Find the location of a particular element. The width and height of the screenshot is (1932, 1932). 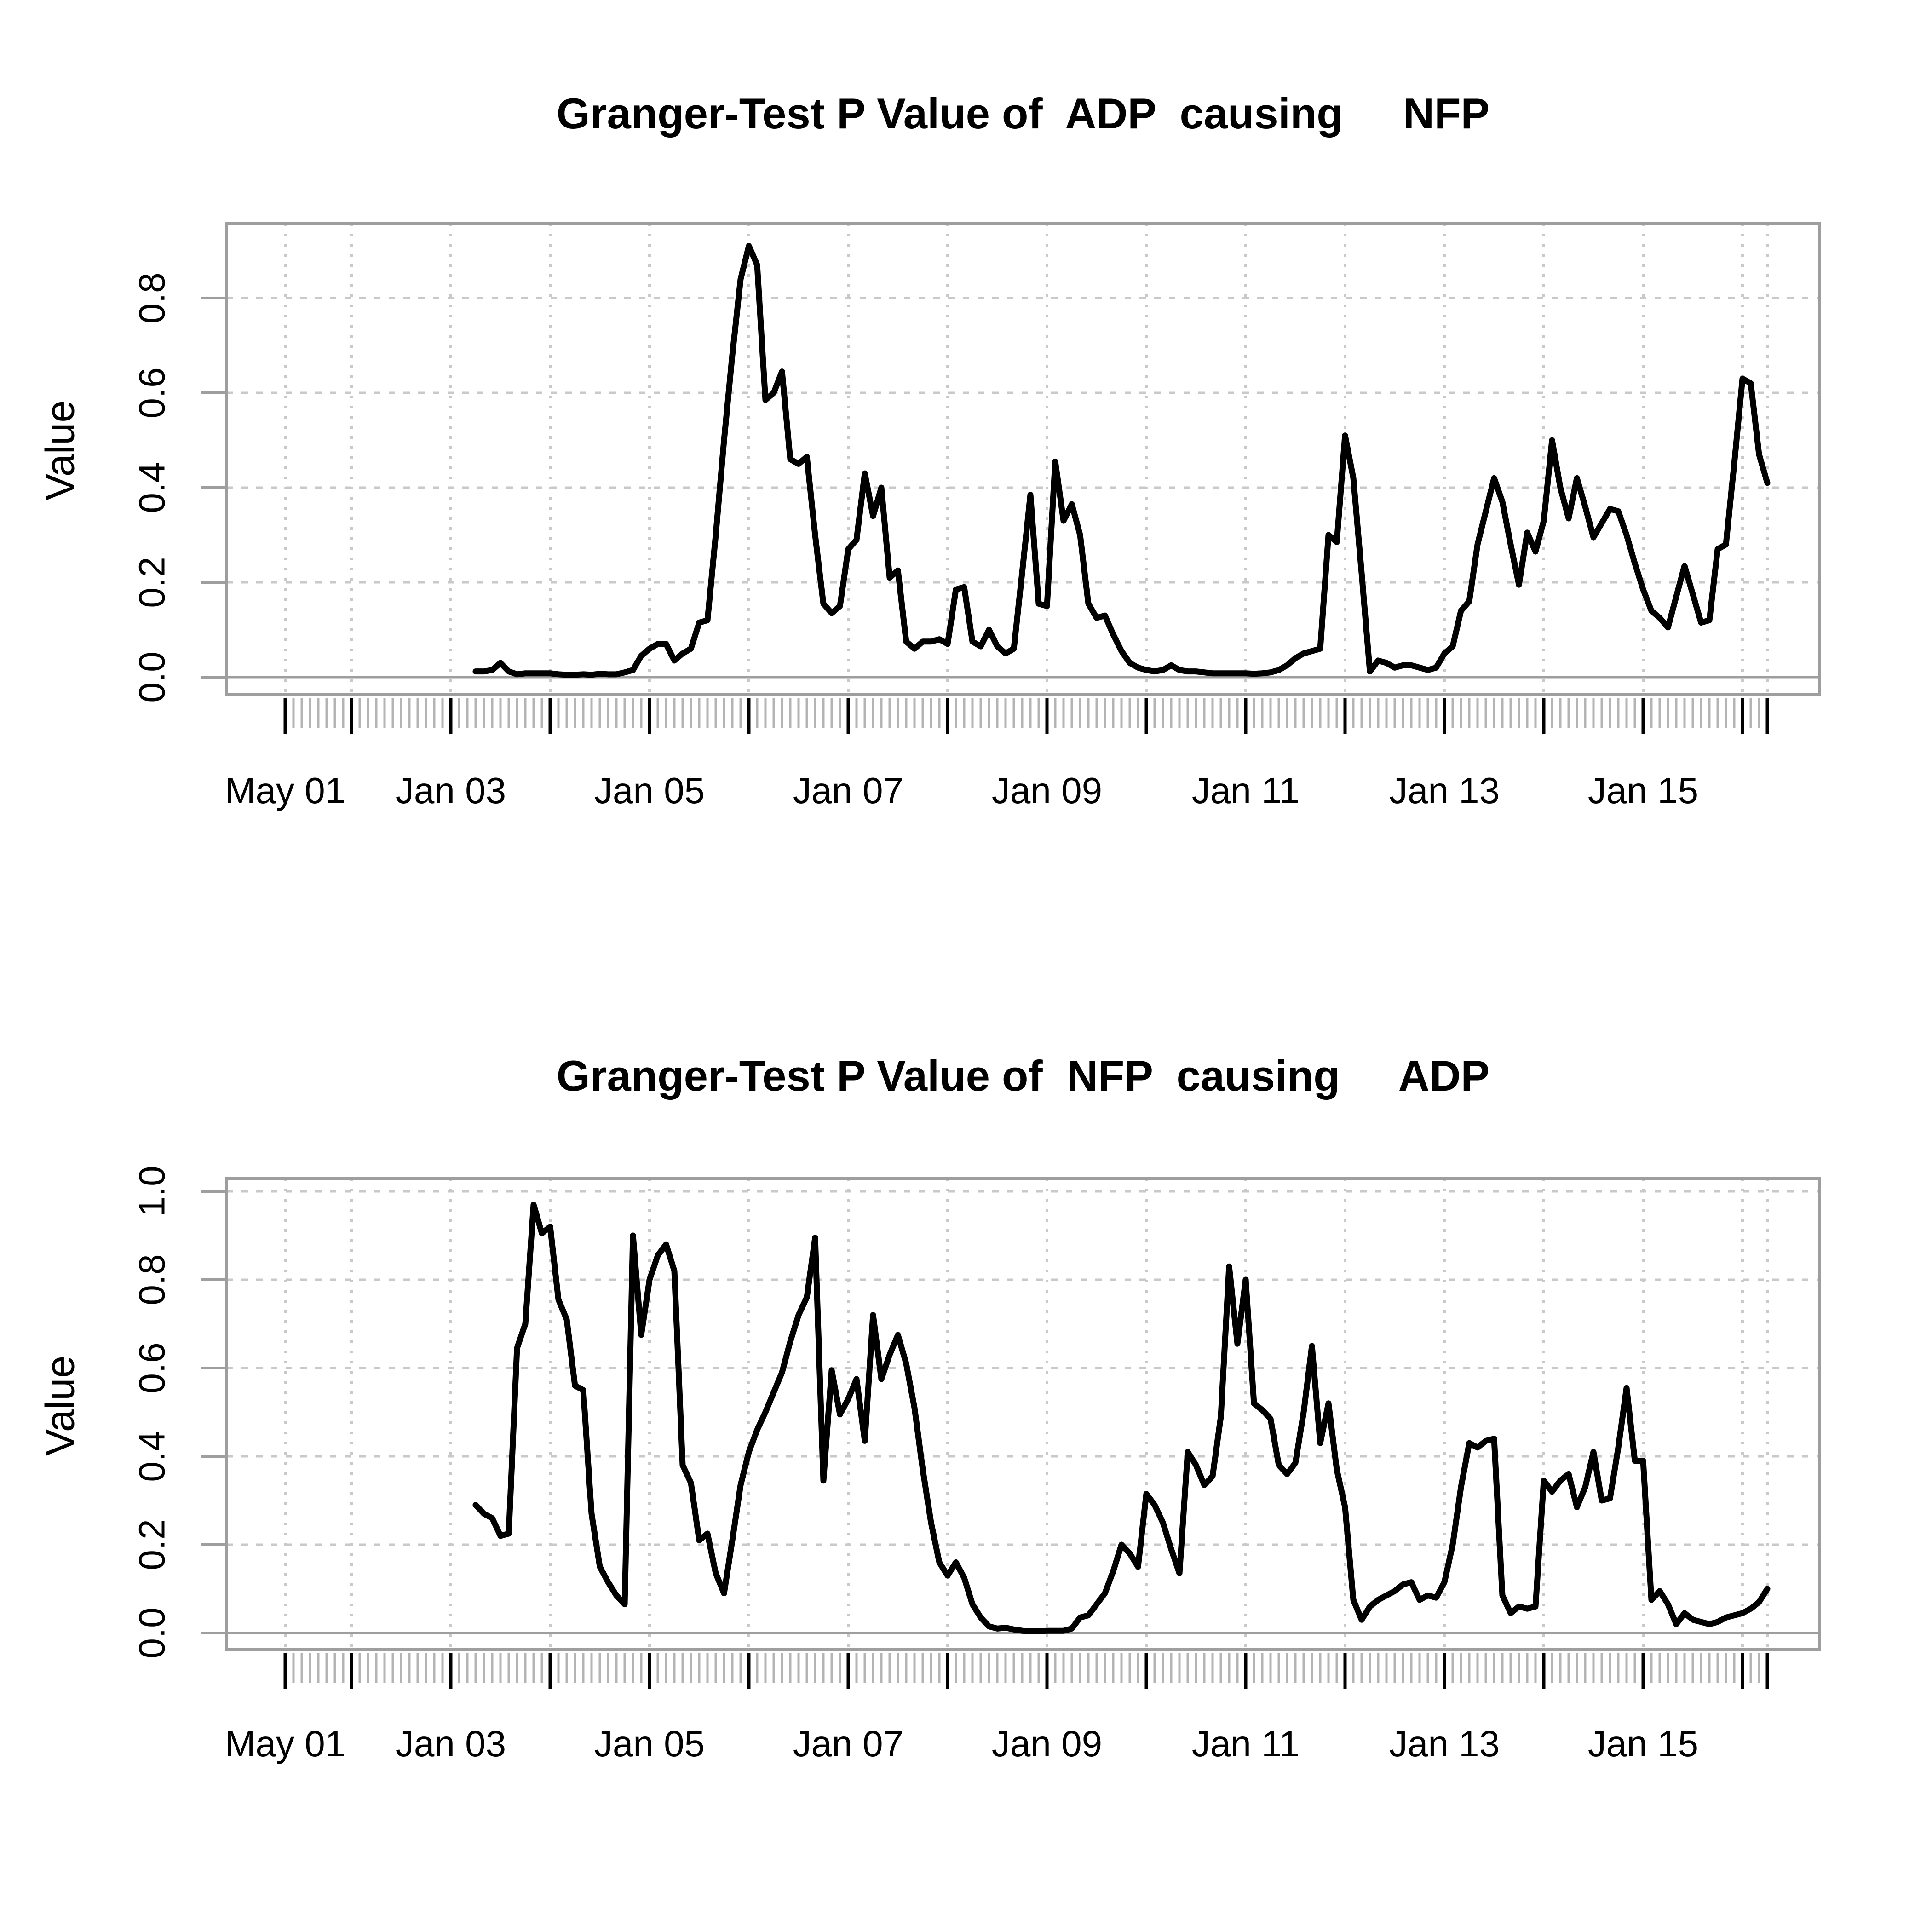

chart-title-top: Granger-Test P Value of ADP causing NFP is located at coordinates (1023, 113).